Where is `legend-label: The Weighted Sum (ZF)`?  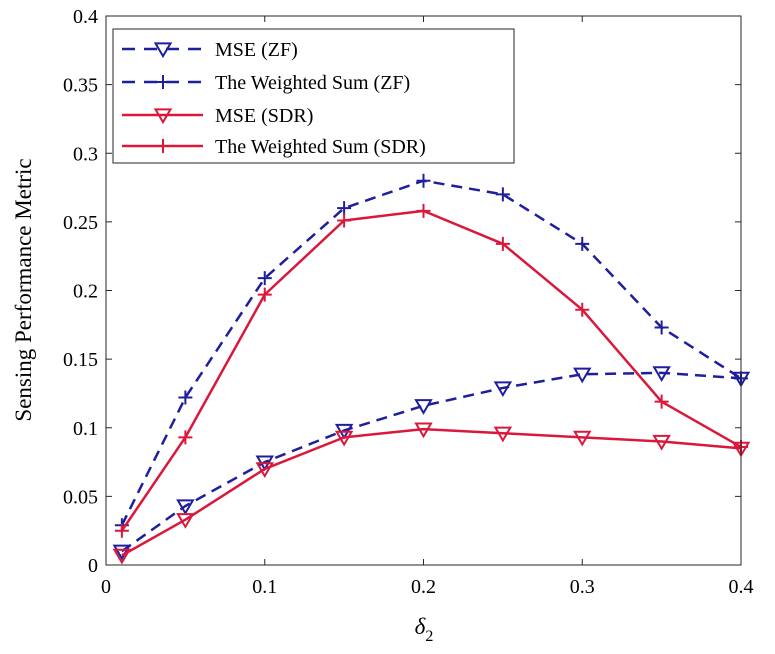
legend-label: The Weighted Sum (ZF) is located at coordinates (312, 83).